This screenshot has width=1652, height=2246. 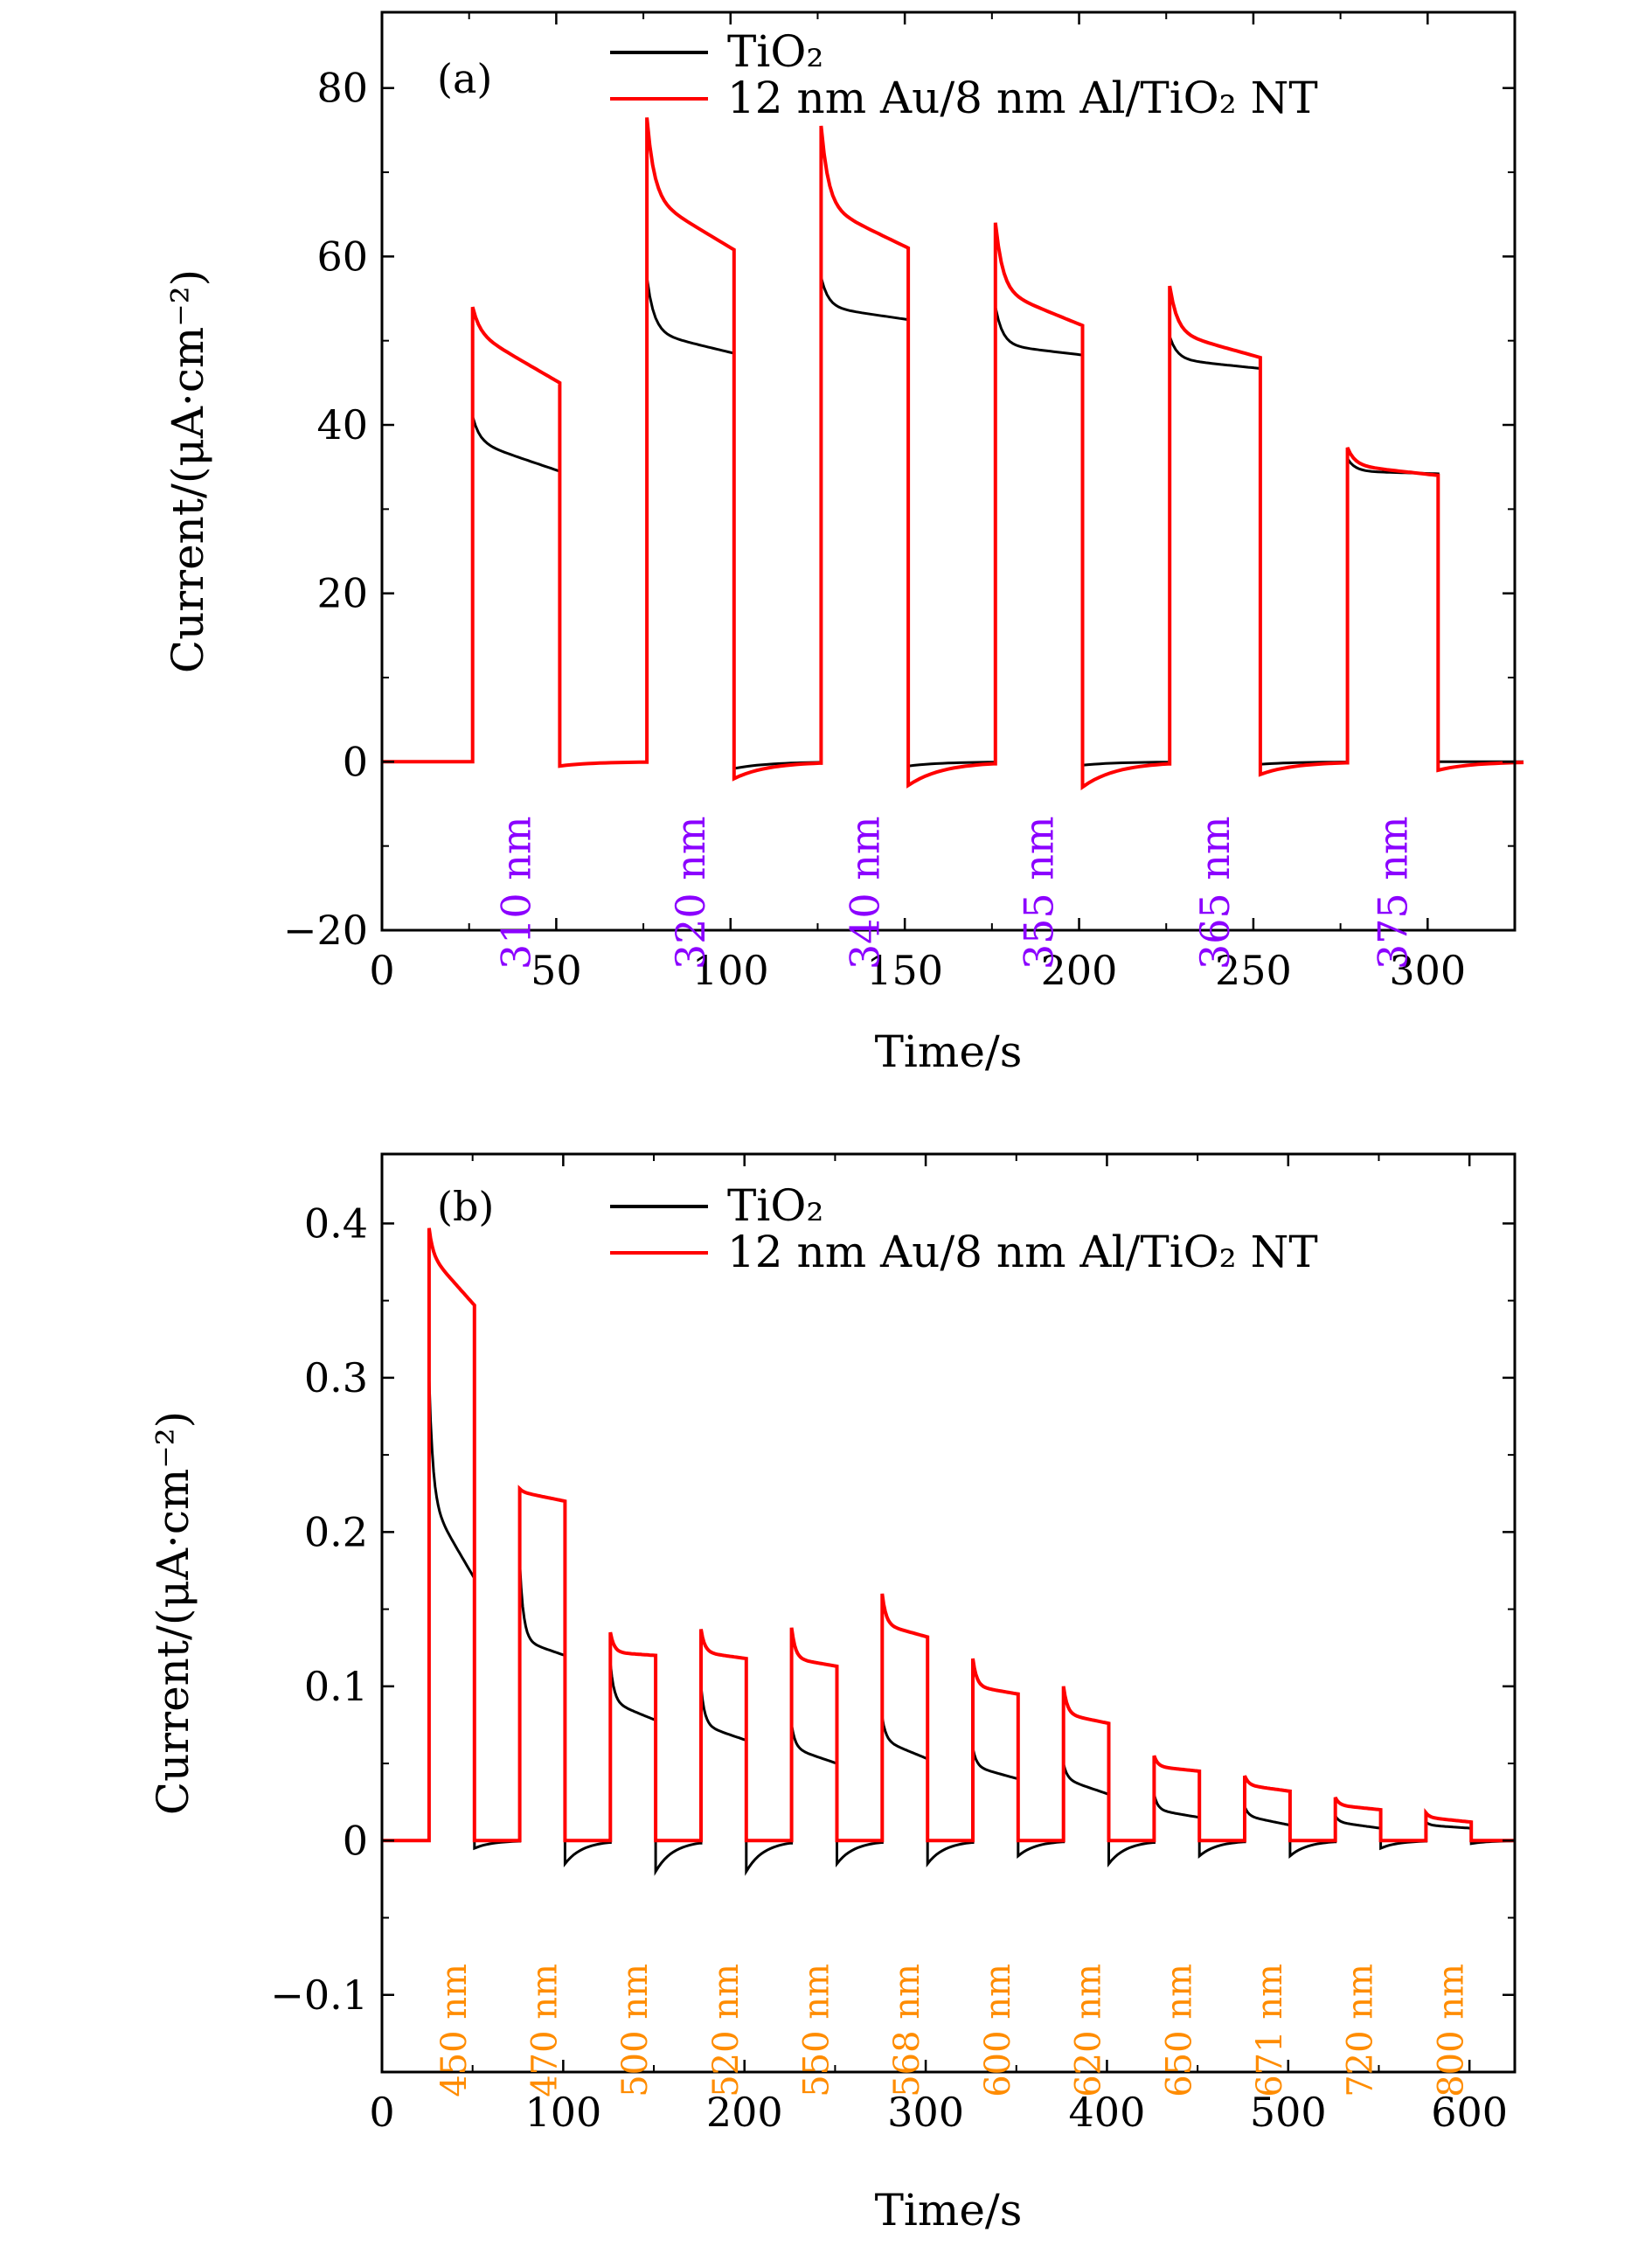 What do you see at coordinates (949, 1052) in the screenshot?
I see `panel-a-x-title: Time/s` at bounding box center [949, 1052].